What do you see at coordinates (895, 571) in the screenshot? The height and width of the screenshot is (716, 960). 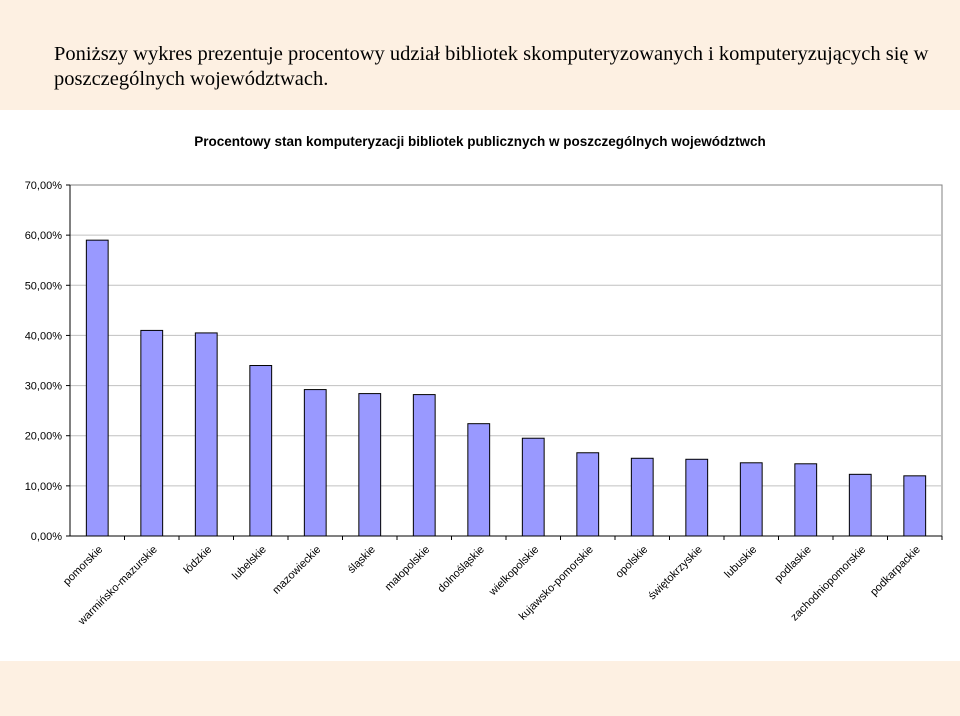 I see `x-tick-label: podkarpackie` at bounding box center [895, 571].